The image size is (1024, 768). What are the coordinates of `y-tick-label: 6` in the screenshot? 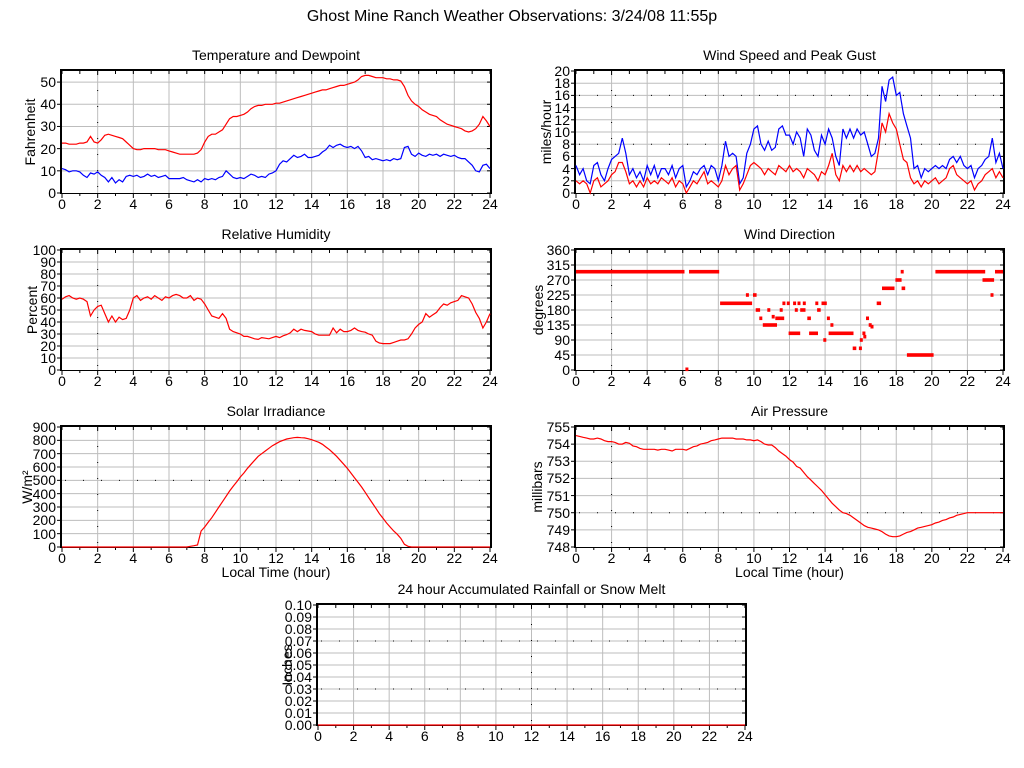 It's located at (566, 156).